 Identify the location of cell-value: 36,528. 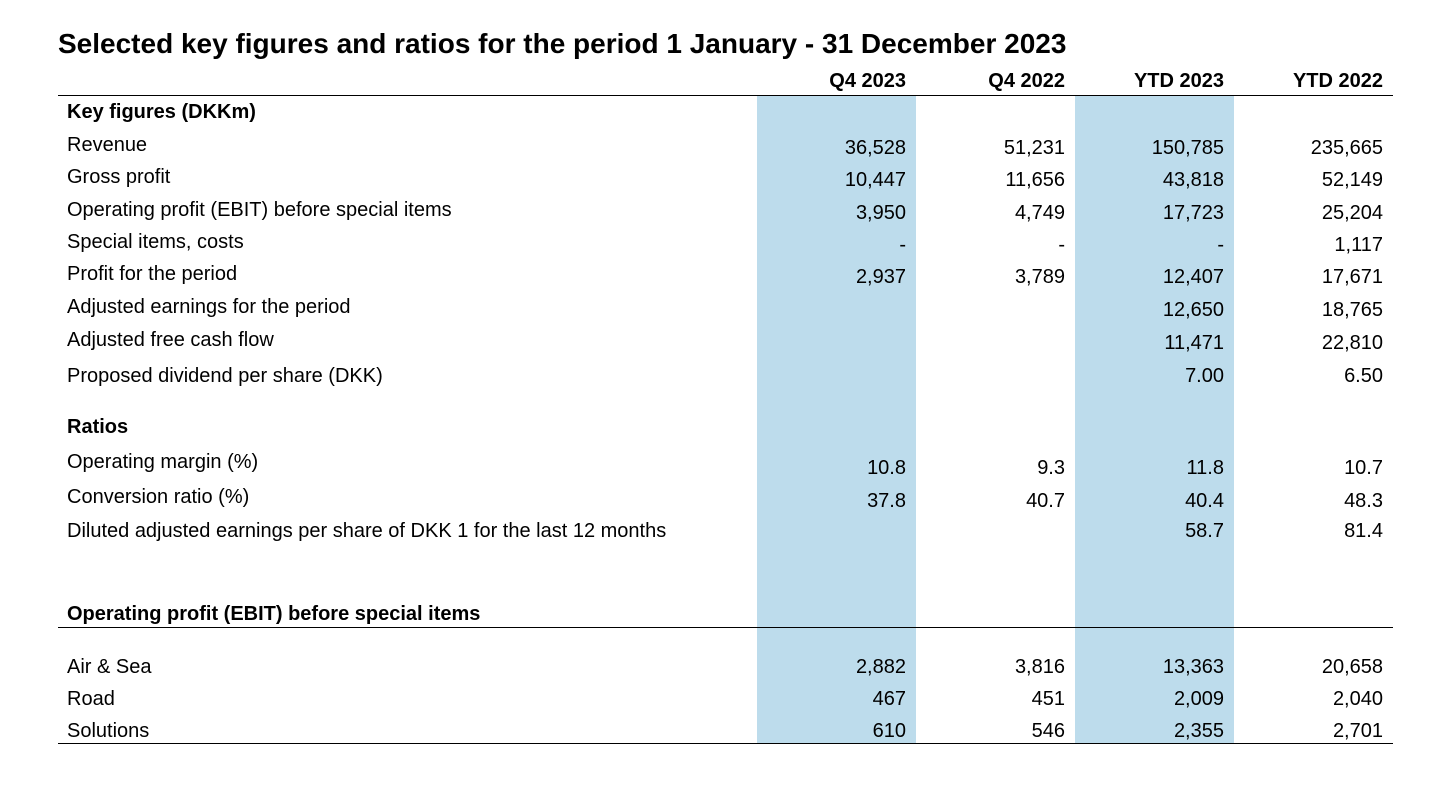
(875, 148).